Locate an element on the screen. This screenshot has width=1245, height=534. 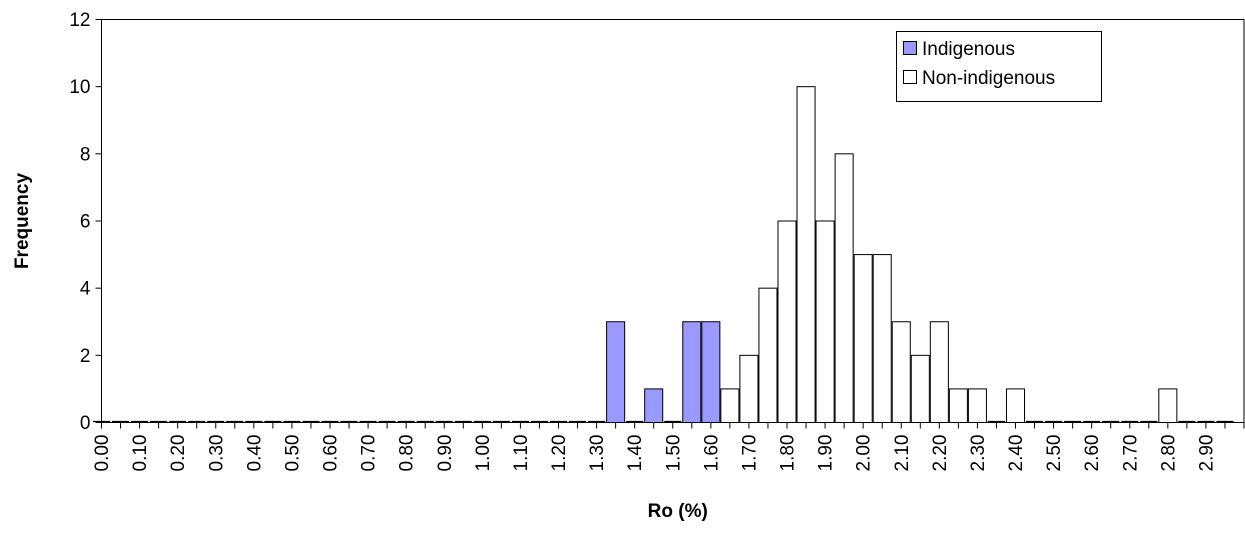
x-tick-label: 0.80 is located at coordinates (407, 453).